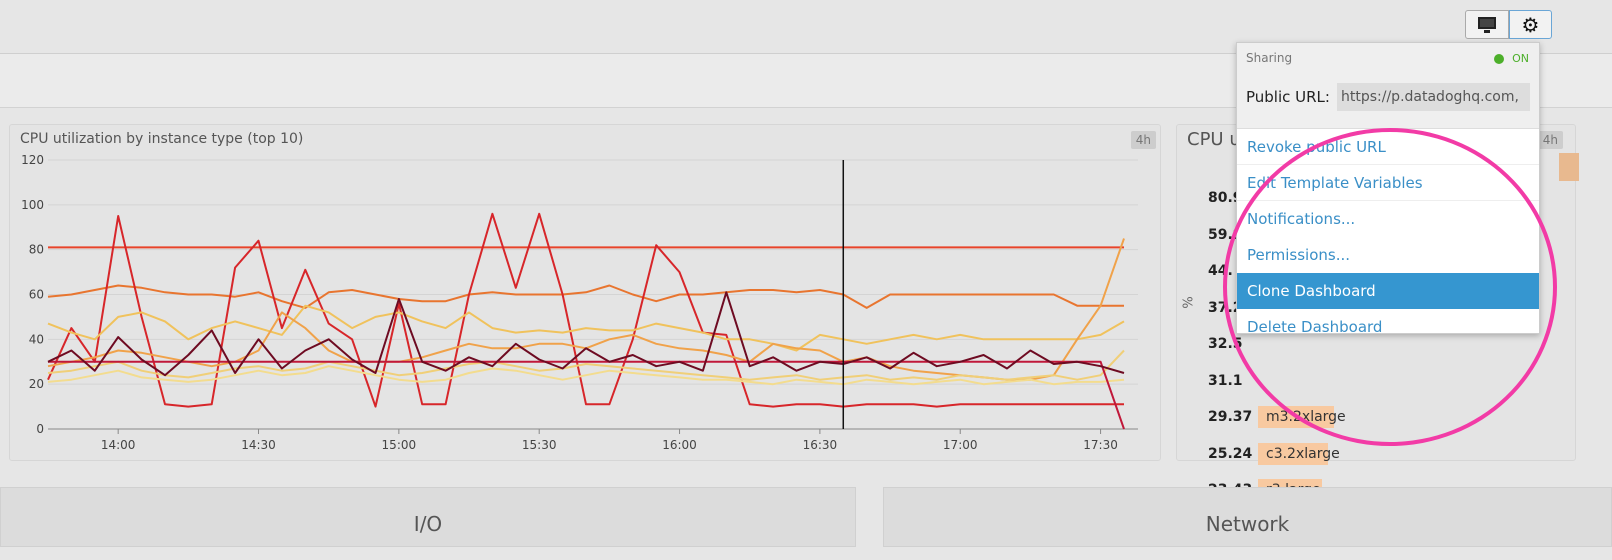  Describe the element at coordinates (1230, 453) in the screenshot. I see `toplist-value: 25.24` at that location.